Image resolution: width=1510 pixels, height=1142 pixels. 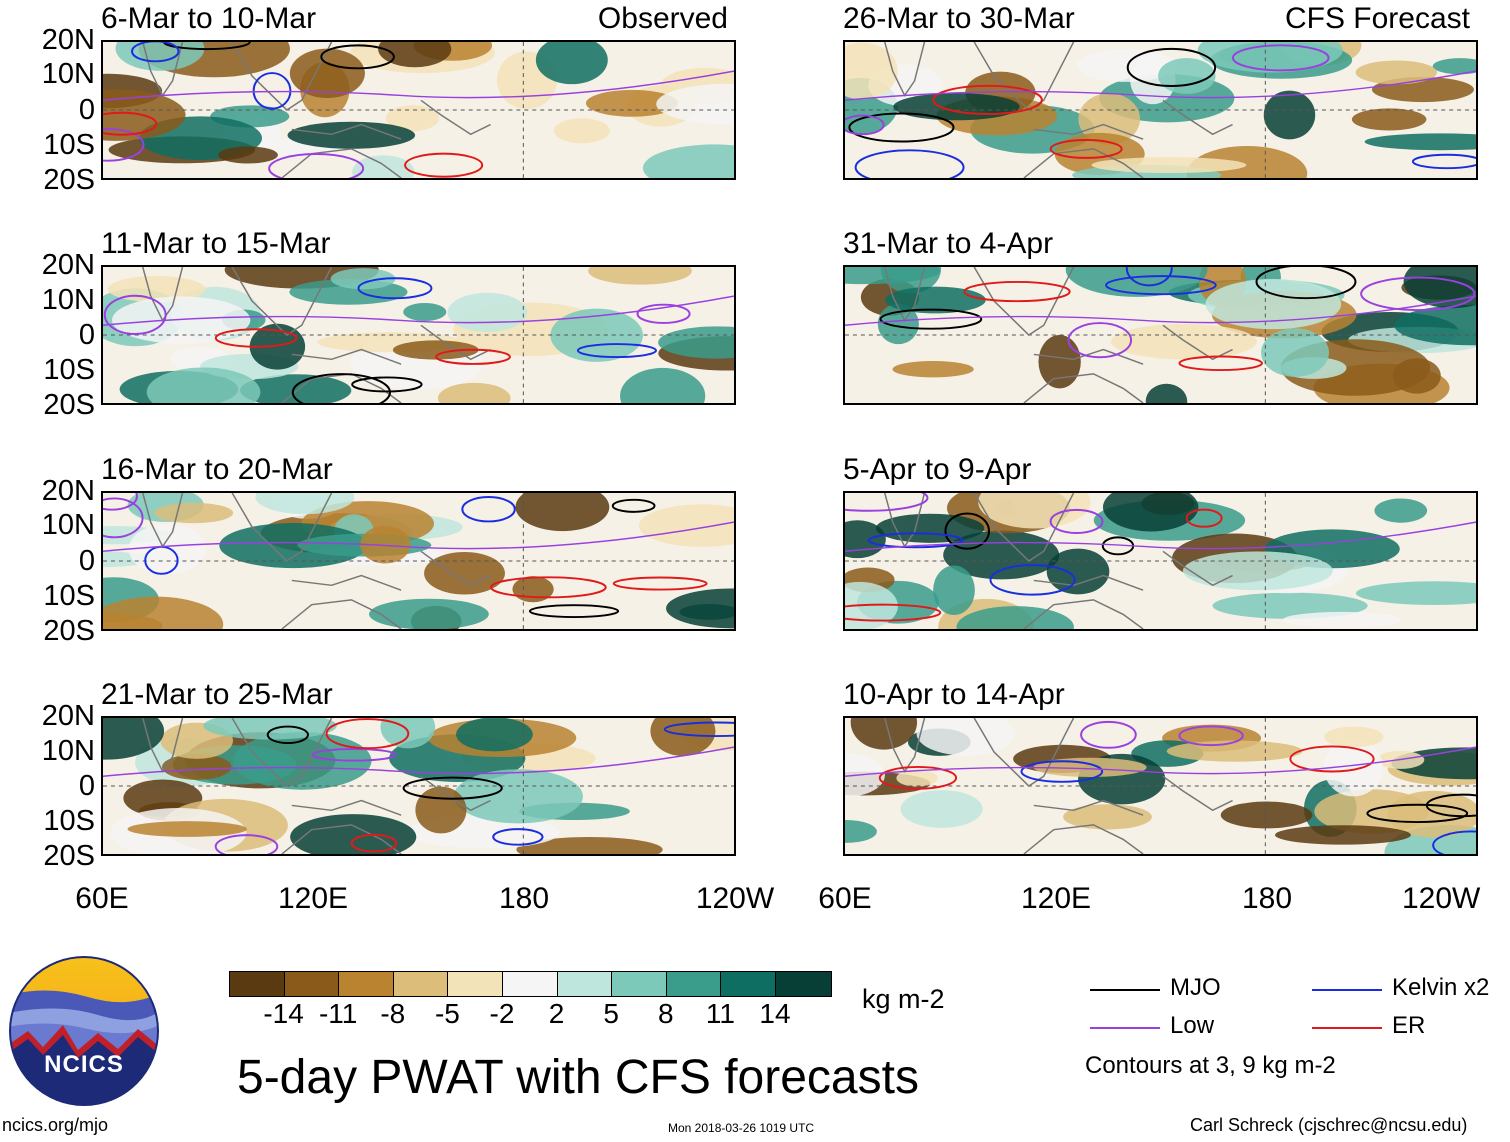 I want to click on footer-right: Carl Schreck (cjschrec@ncsu.edu), so click(x=1329, y=1125).